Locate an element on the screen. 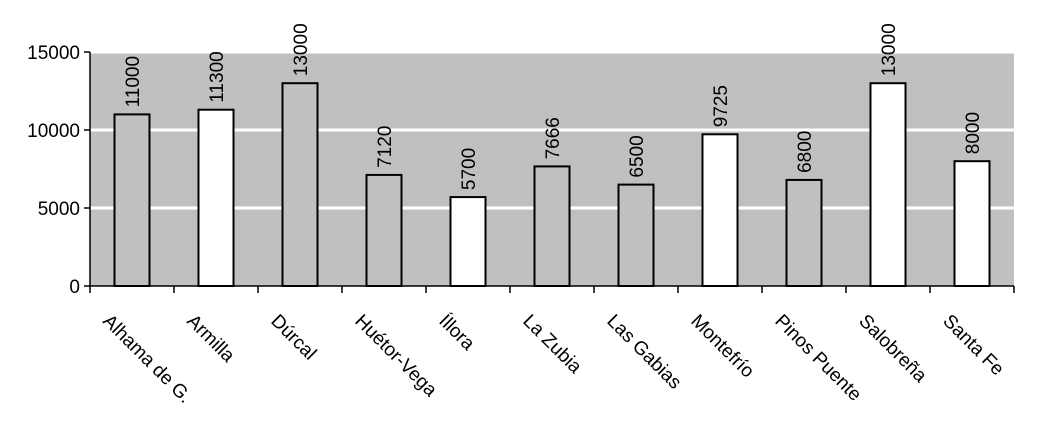 Image resolution: width=1051 pixels, height=439 pixels. data-label-10: 13000 is located at coordinates (889, 49).